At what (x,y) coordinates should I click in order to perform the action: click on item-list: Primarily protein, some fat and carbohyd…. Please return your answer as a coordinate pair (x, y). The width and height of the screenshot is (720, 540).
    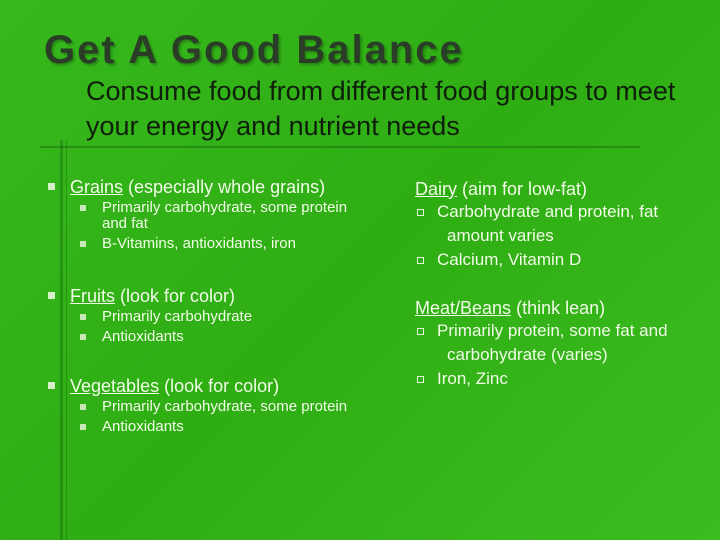
    Looking at the image, I should click on (550, 355).